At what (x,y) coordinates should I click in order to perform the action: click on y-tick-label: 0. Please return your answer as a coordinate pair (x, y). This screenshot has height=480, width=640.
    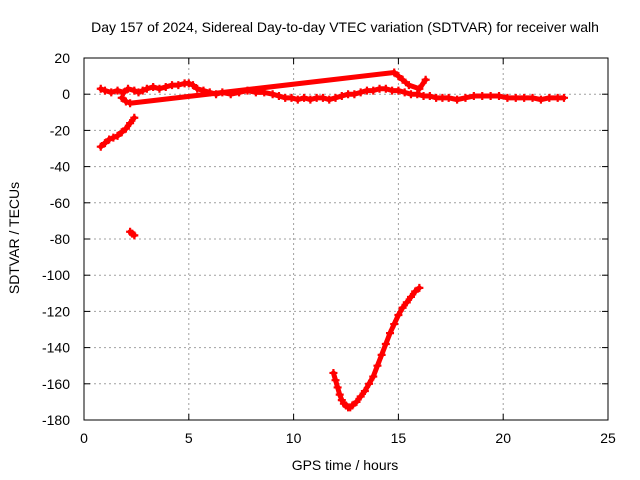
    Looking at the image, I should click on (66, 94).